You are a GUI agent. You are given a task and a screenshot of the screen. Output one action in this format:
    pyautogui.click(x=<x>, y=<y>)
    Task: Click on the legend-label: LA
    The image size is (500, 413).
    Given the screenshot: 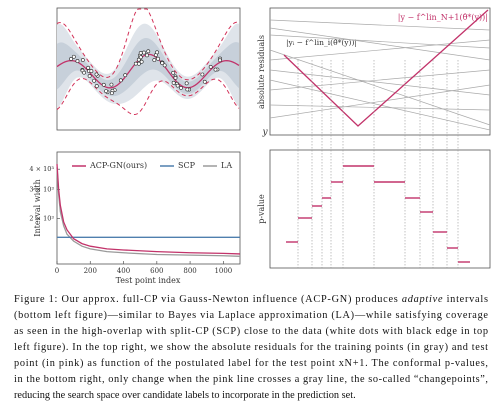 What is the action you would take?
    pyautogui.click(x=226, y=165)
    